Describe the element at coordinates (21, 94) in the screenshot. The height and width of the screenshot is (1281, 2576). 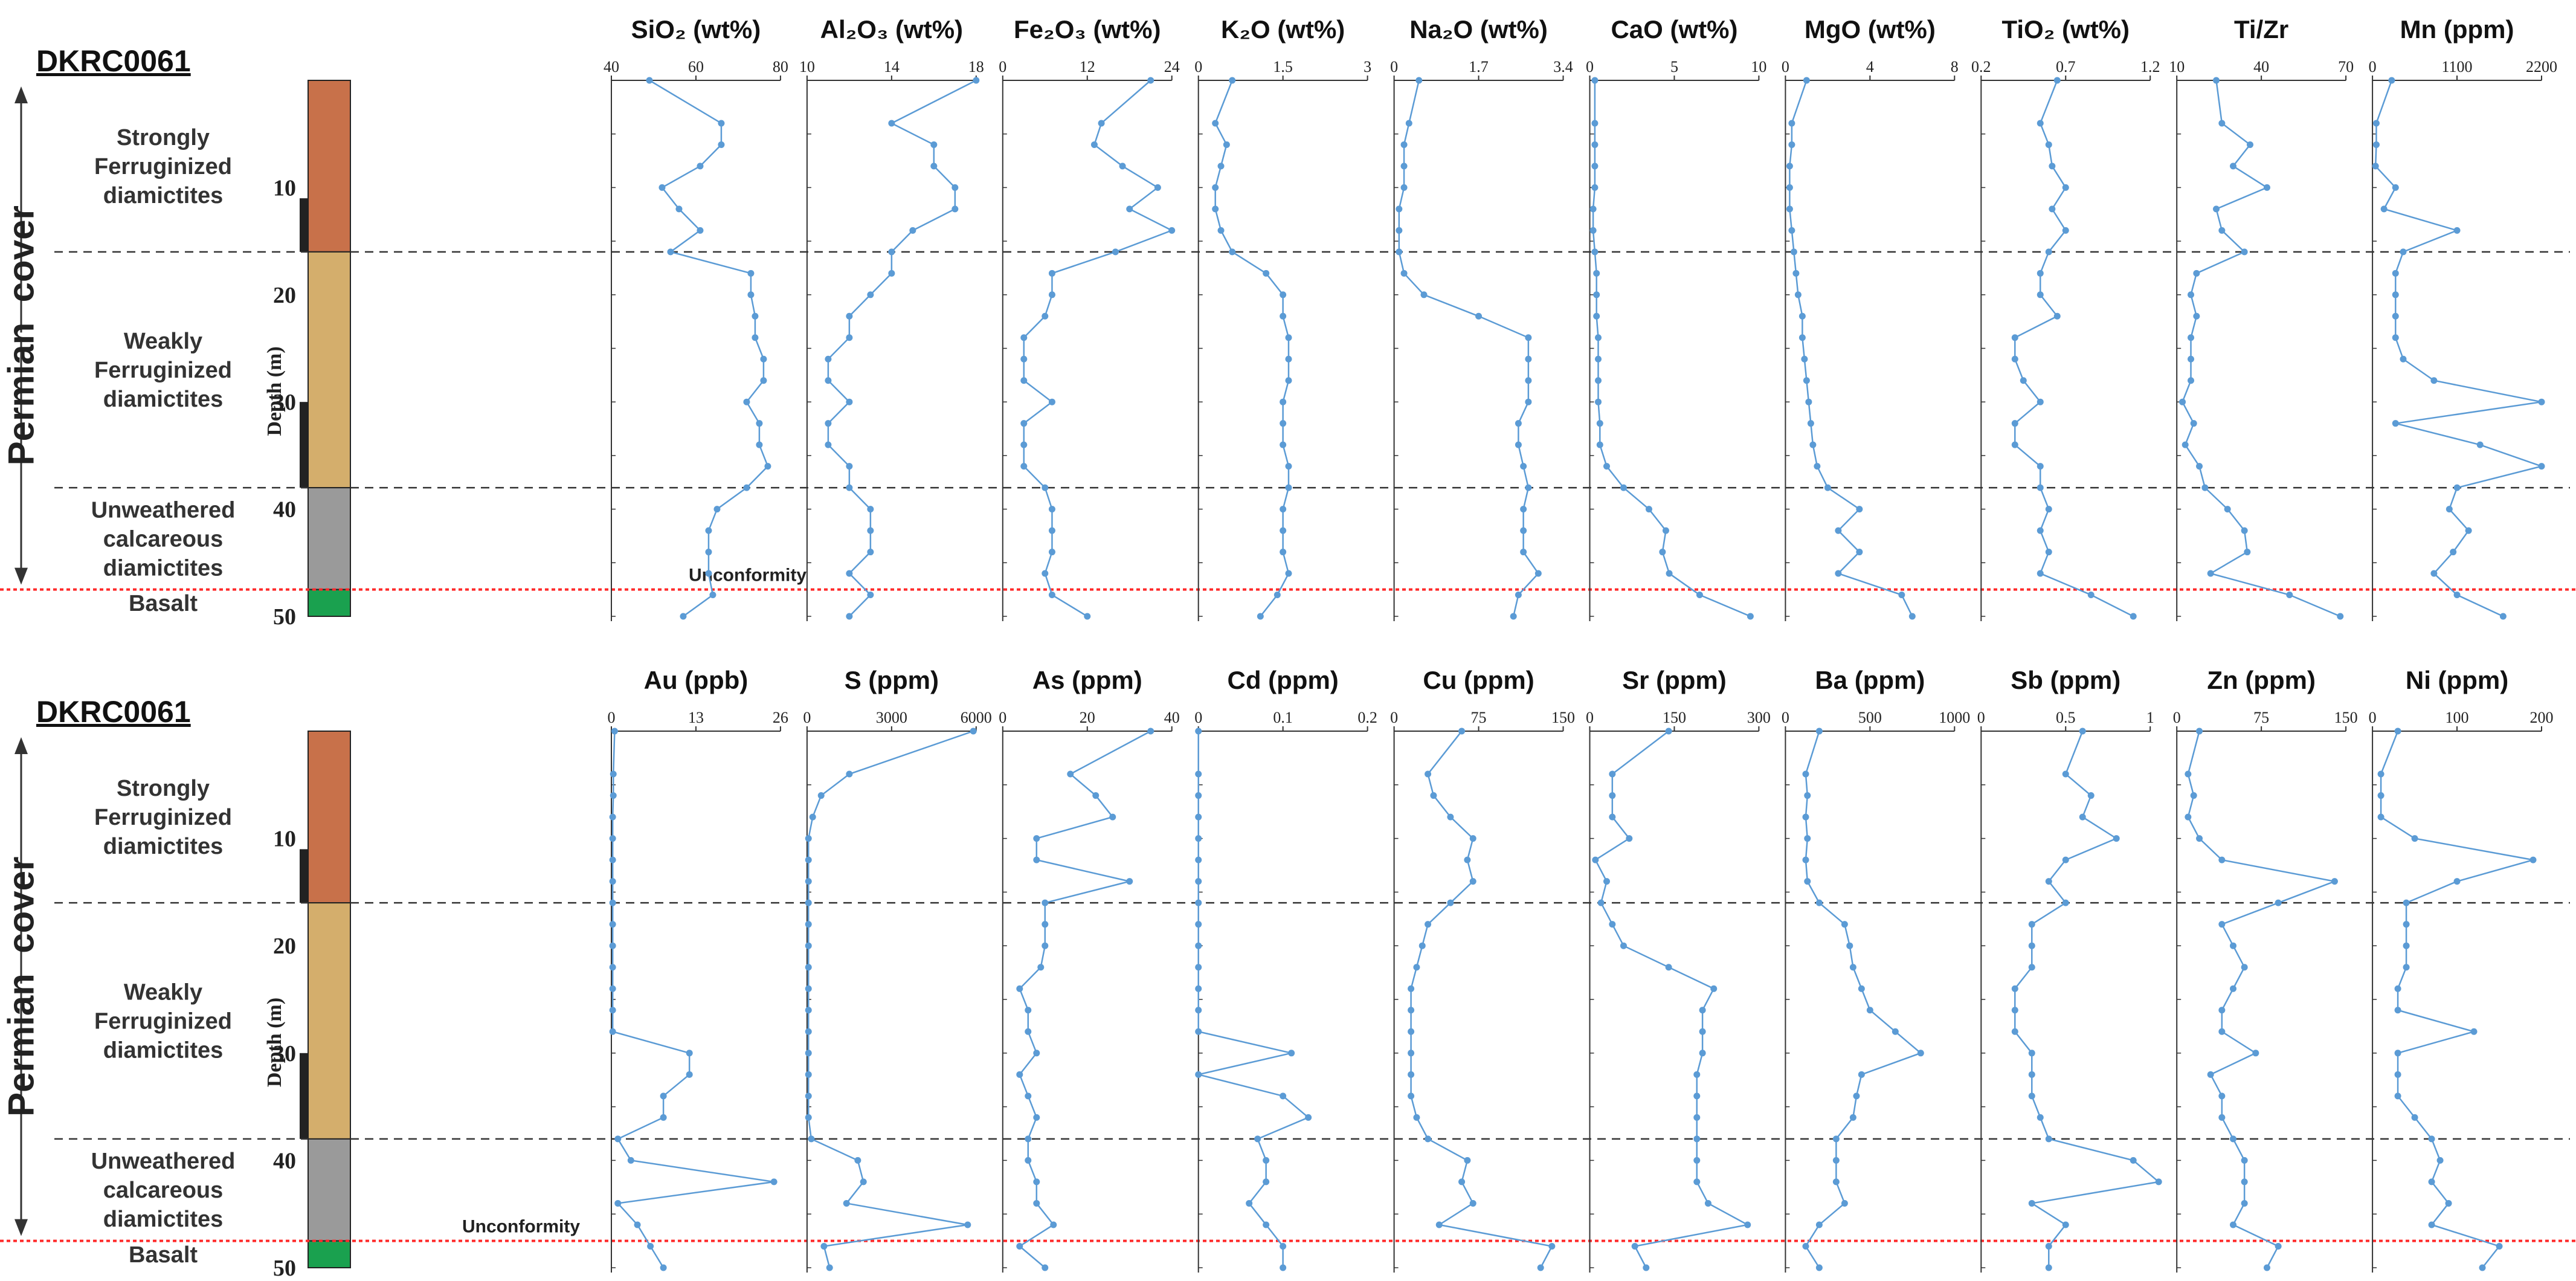
I see `cover-arrow-up-icon` at that location.